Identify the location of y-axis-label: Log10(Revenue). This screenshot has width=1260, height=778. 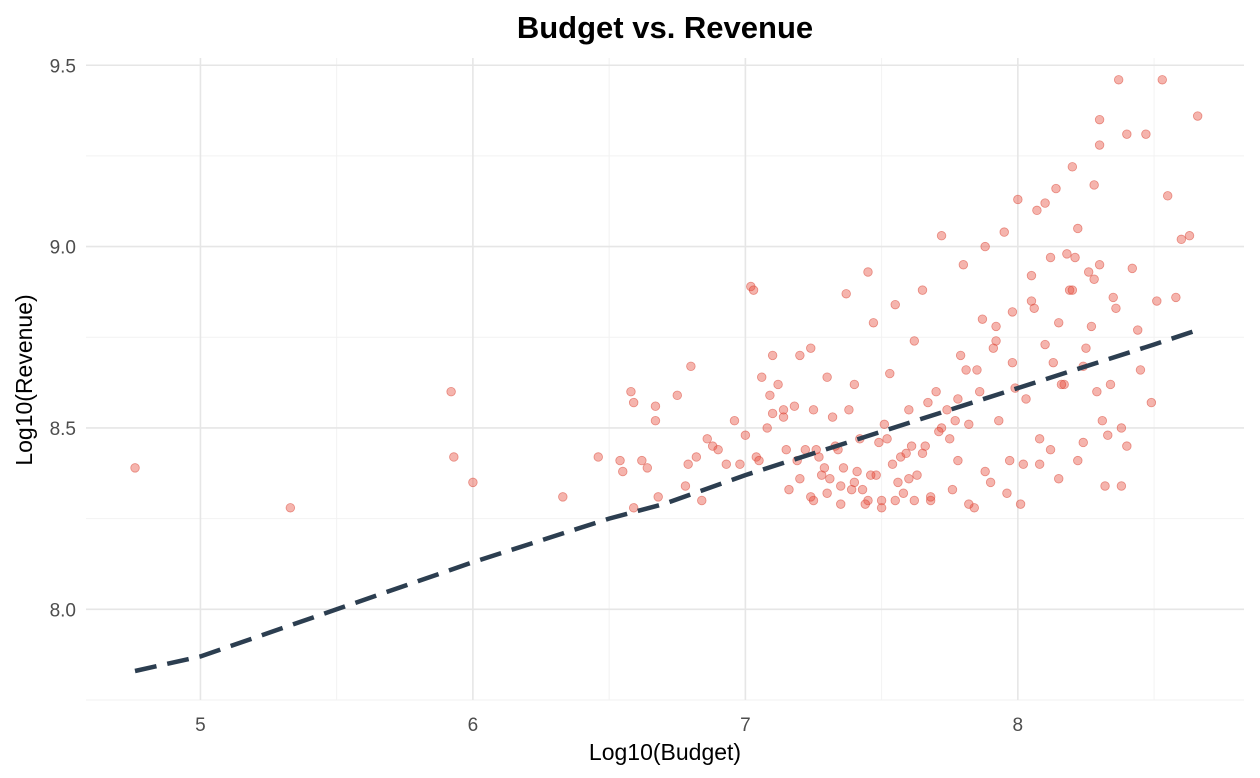
(24, 379).